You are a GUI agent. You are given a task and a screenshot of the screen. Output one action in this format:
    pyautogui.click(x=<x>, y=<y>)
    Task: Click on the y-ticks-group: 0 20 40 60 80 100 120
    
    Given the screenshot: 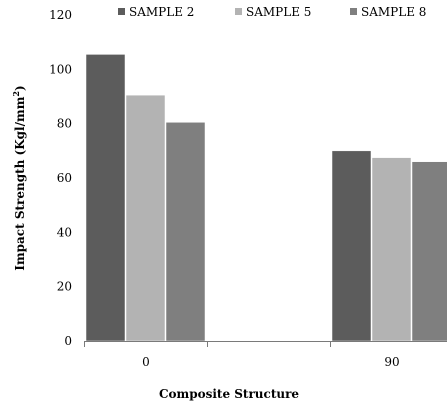 What is the action you would take?
    pyautogui.click(x=60, y=178)
    